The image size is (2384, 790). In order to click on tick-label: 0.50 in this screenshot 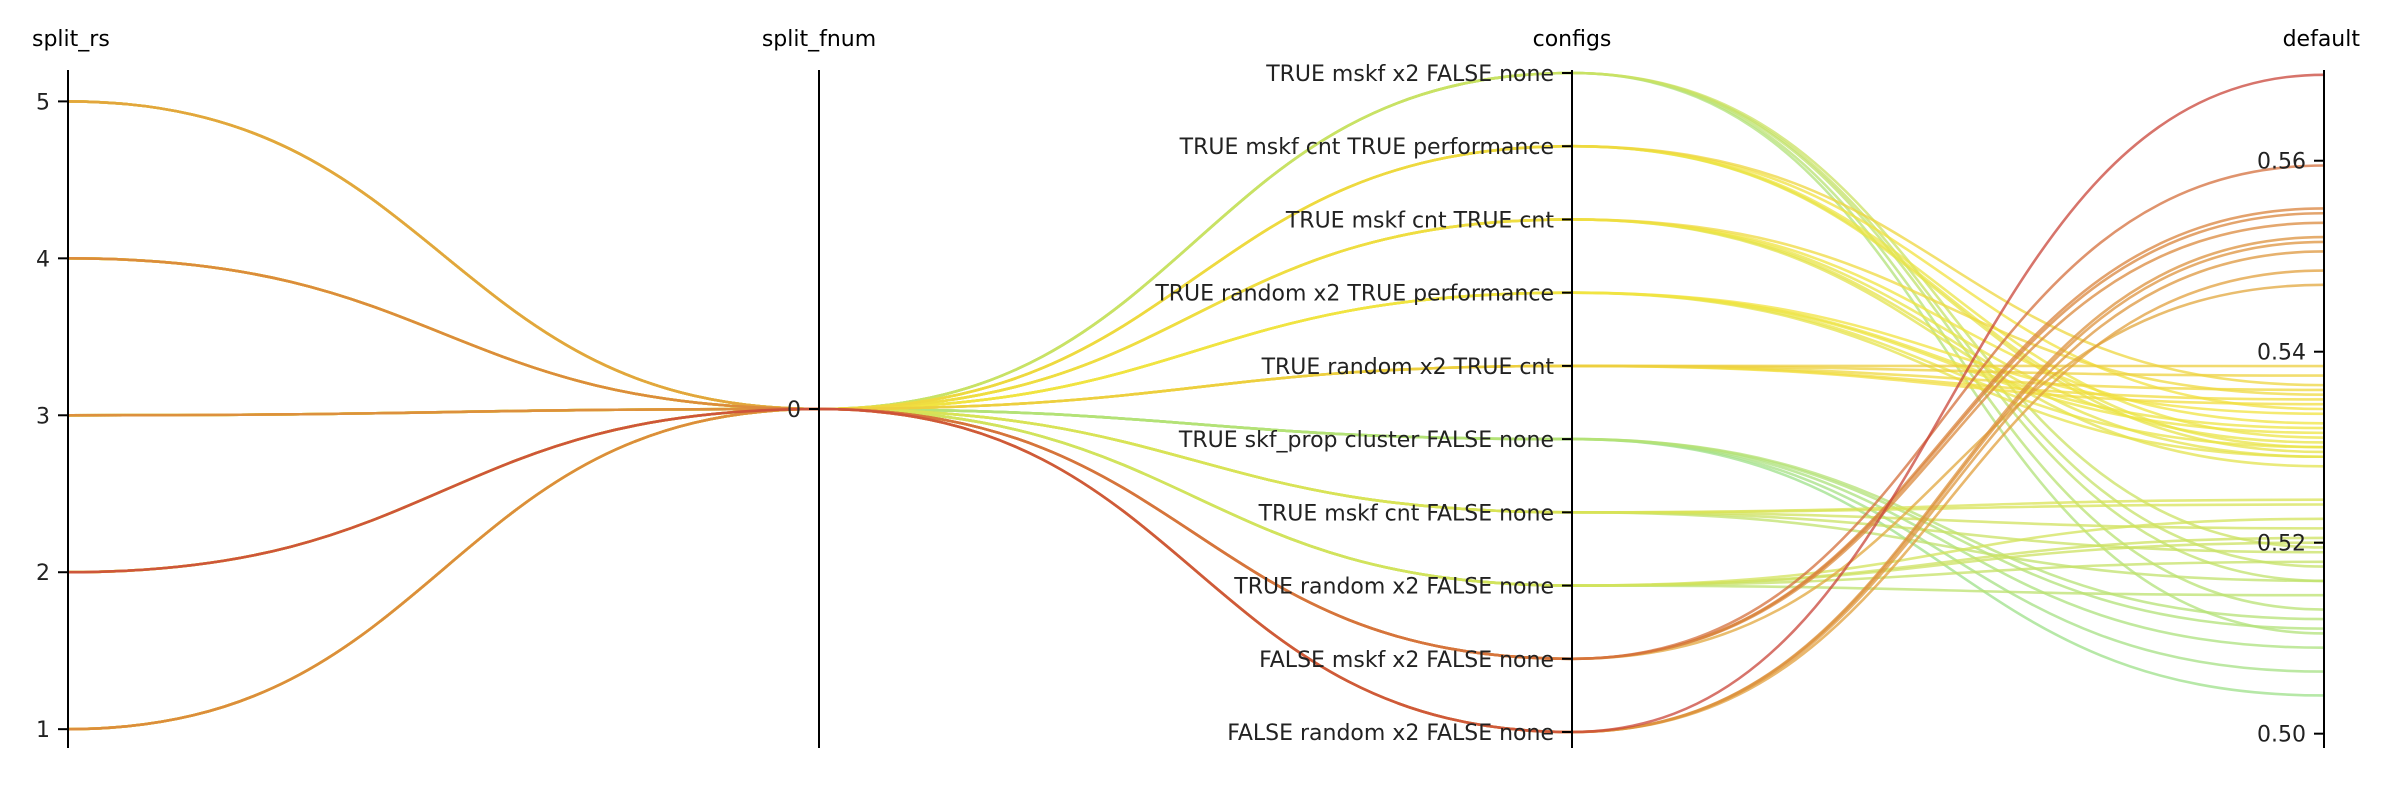, I will do `click(2281, 735)`.